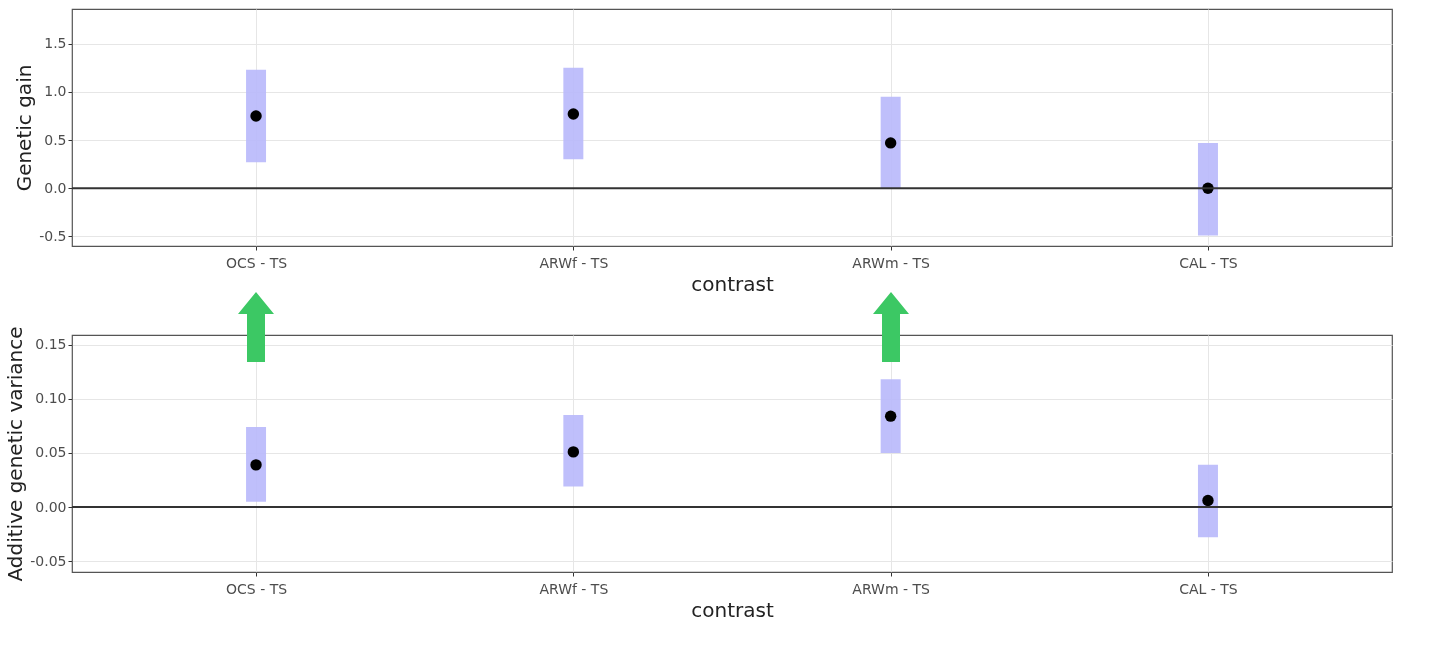  What do you see at coordinates (51, 398) in the screenshot?
I see `y-tick-label: 0.10` at bounding box center [51, 398].